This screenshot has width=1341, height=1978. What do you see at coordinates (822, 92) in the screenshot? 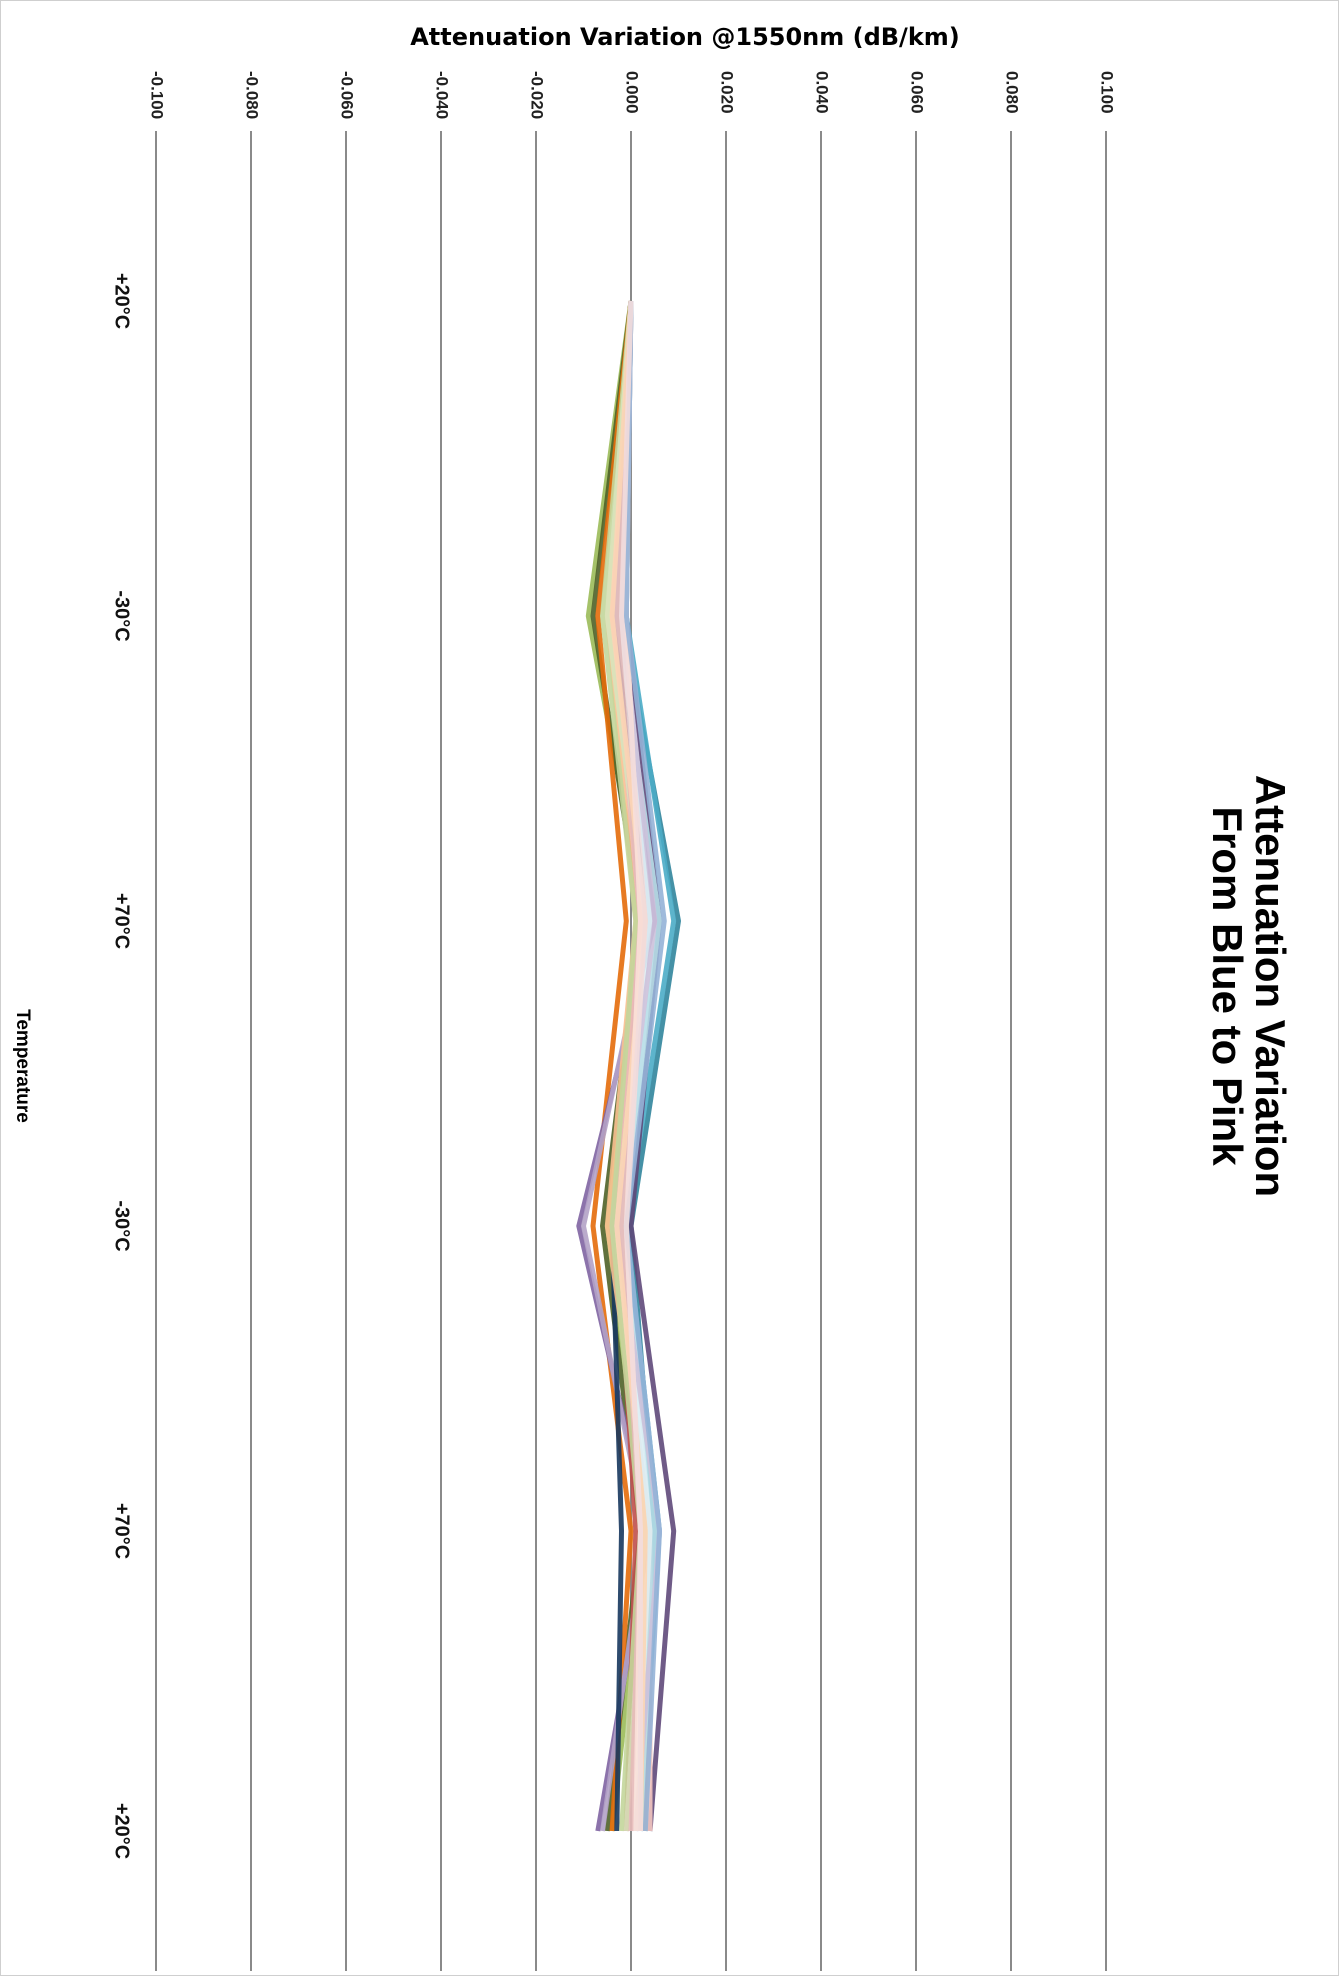
I see `y-tick-label: 0.040` at bounding box center [822, 92].